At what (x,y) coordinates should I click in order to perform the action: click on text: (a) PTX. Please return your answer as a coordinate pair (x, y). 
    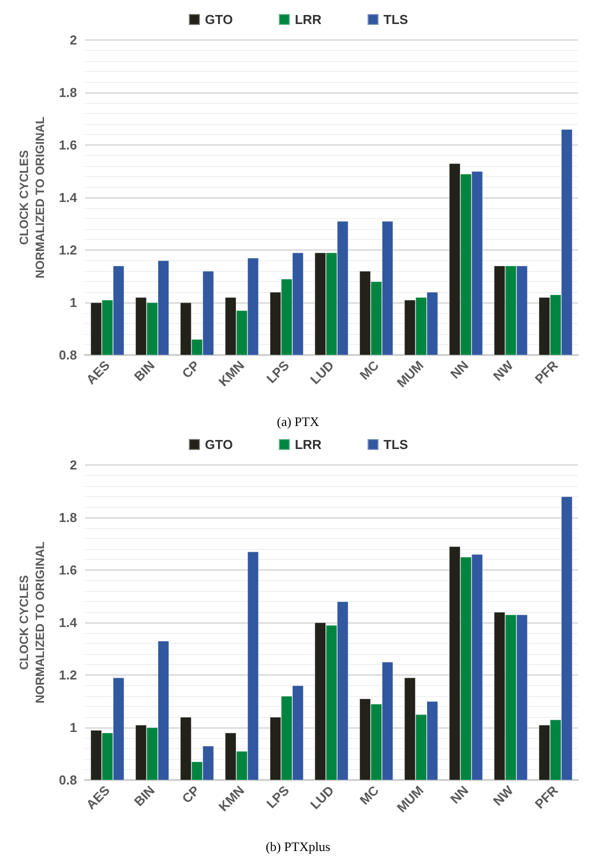
    Looking at the image, I should click on (298, 421).